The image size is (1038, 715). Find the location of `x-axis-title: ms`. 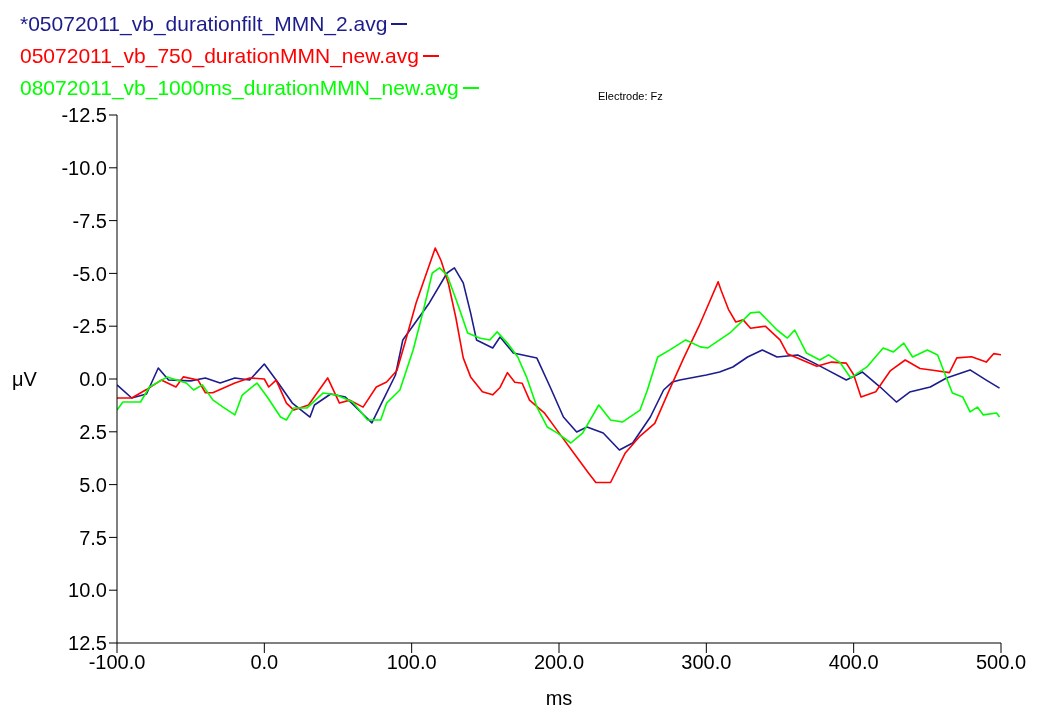

x-axis-title: ms is located at coordinates (559, 698).